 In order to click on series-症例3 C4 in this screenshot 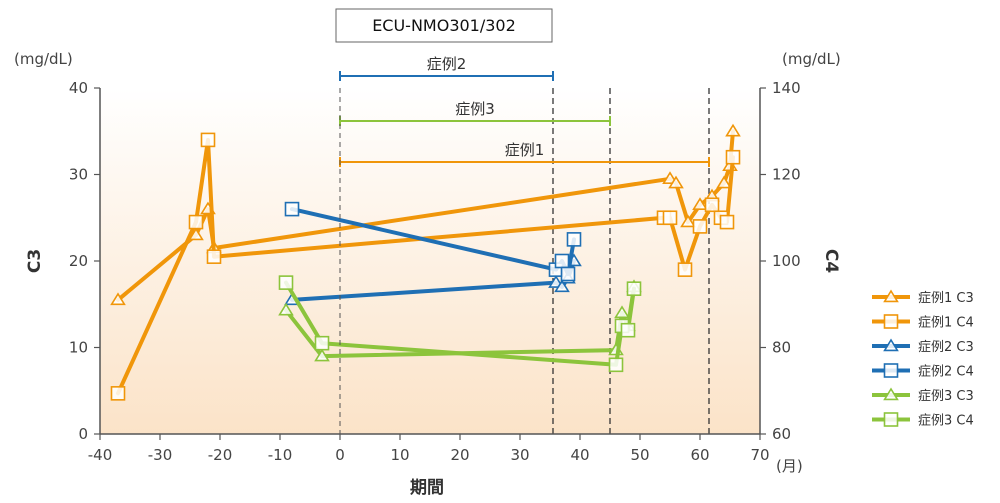, I will do `click(460, 324)`.